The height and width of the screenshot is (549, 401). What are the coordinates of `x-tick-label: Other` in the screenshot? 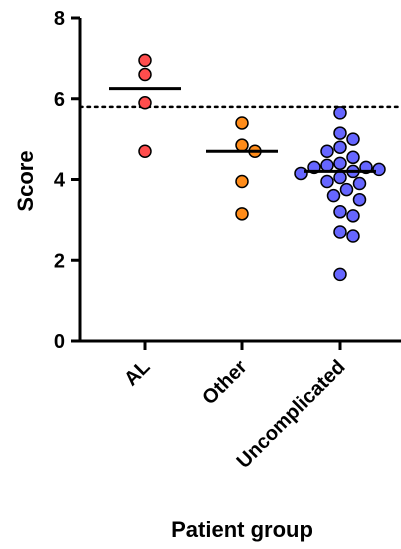 It's located at (224, 382).